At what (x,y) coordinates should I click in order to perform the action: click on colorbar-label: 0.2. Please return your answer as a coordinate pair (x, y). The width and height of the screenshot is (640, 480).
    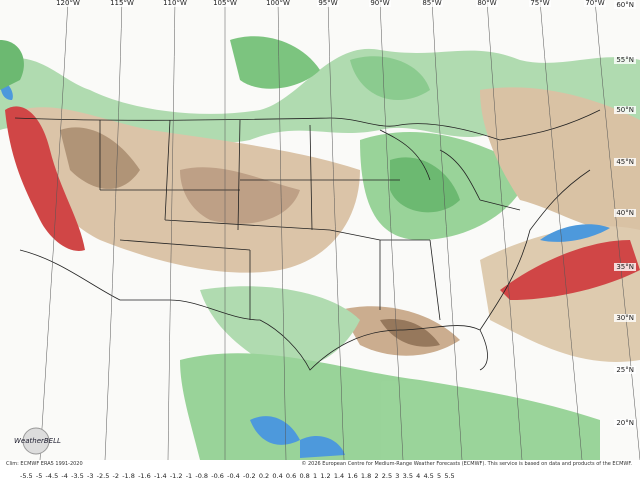
    Looking at the image, I should click on (264, 476).